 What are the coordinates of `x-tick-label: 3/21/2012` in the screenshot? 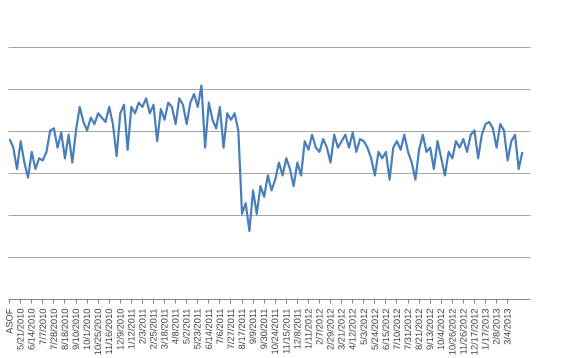 It's located at (341, 329).